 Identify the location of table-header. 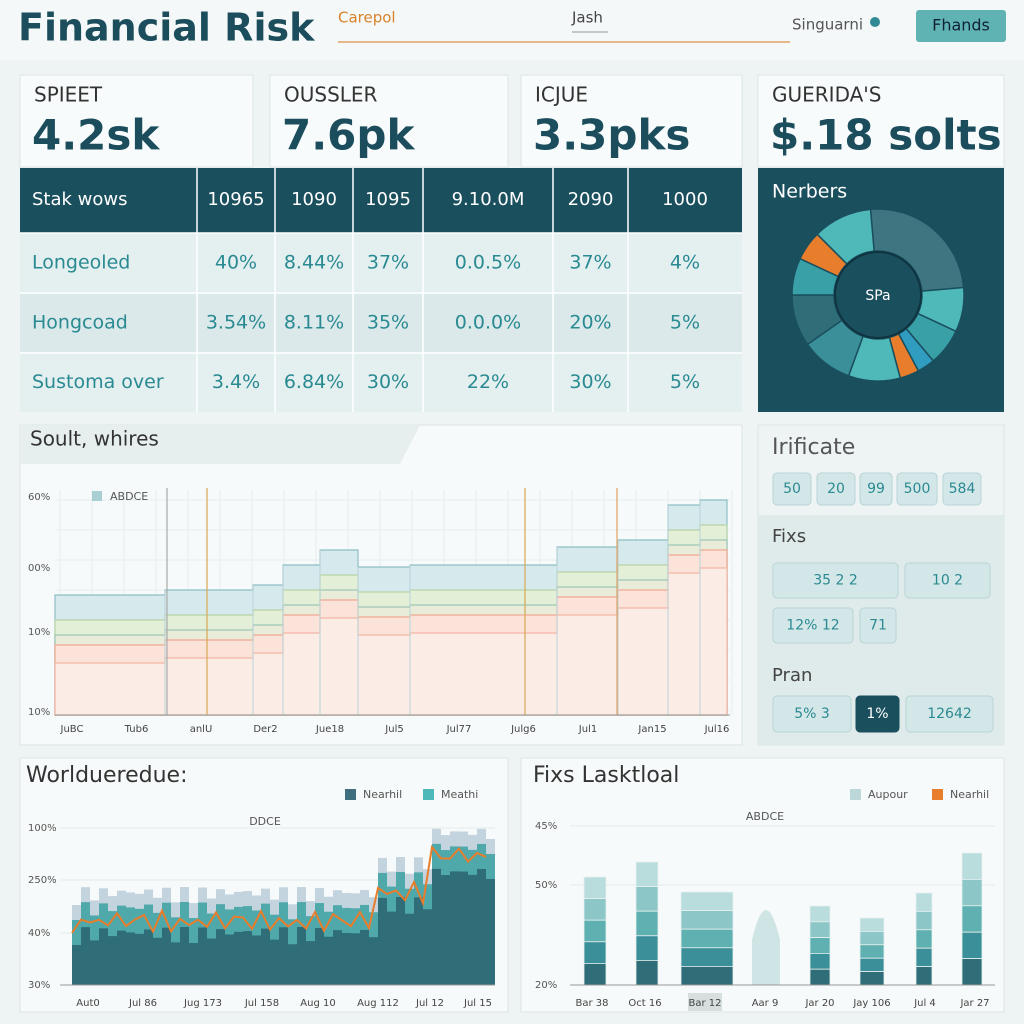
(381, 200).